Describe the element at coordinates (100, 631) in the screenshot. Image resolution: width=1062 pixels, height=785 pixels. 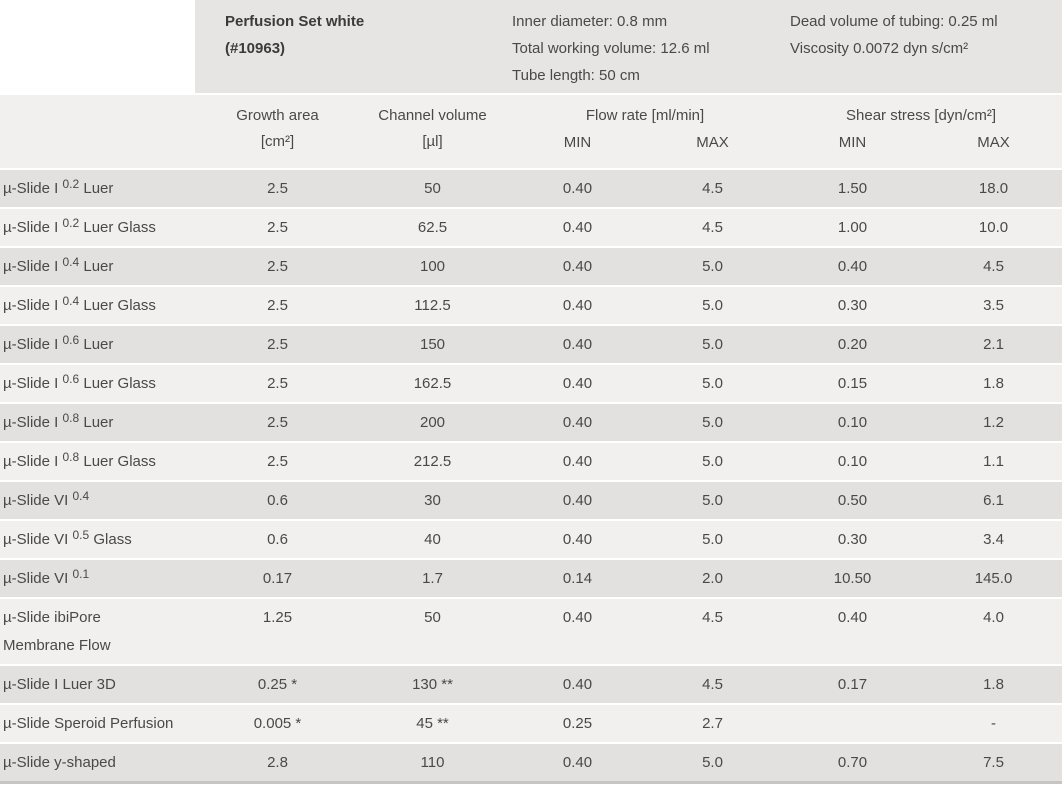
I see `row-label: µ-Slide ibiPore Membrane Flow` at that location.